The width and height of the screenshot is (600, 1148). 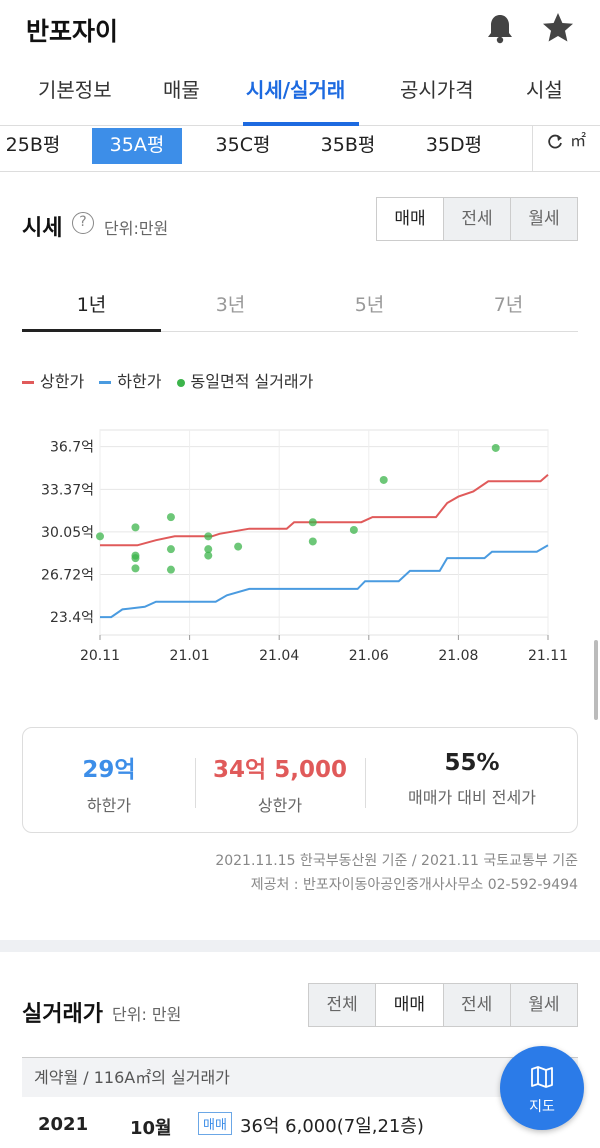 I want to click on refresh-icon, so click(x=555, y=141).